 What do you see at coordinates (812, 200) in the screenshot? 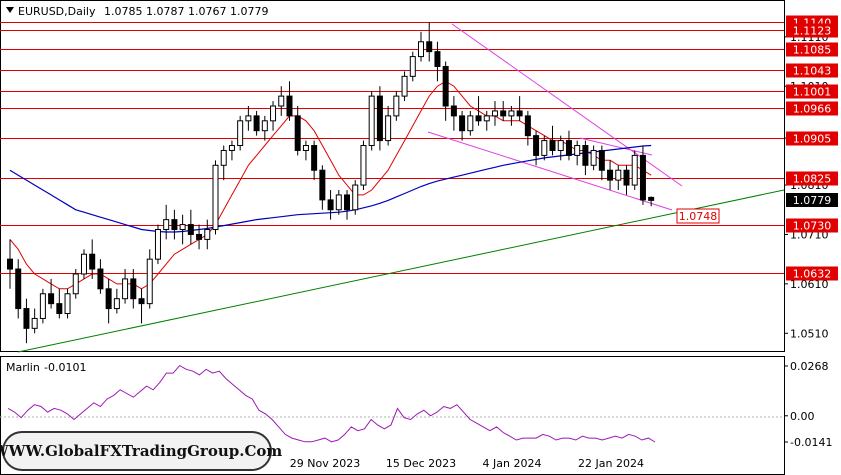
I see `last-price-tag-bg` at bounding box center [812, 200].